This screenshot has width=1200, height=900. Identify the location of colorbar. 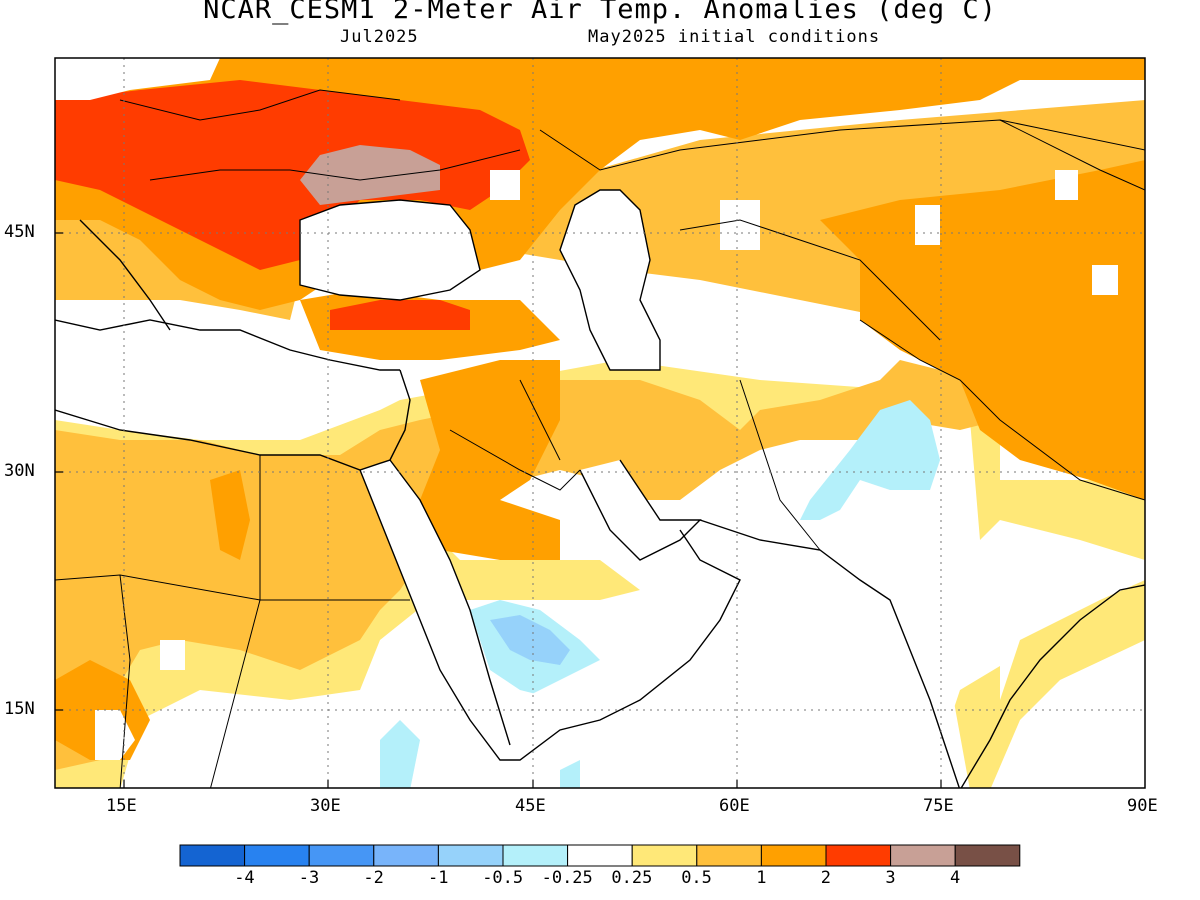
(600, 855).